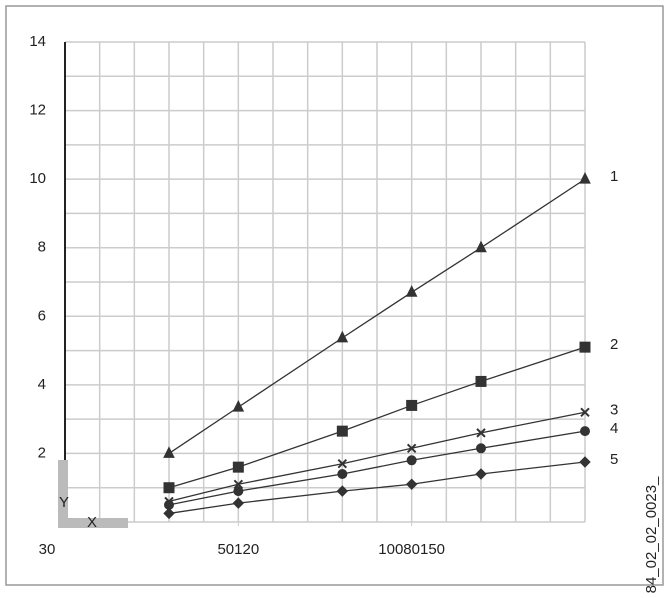 This screenshot has height=598, width=671. What do you see at coordinates (411, 549) in the screenshot?
I see `x-tick-label: 10080150` at bounding box center [411, 549].